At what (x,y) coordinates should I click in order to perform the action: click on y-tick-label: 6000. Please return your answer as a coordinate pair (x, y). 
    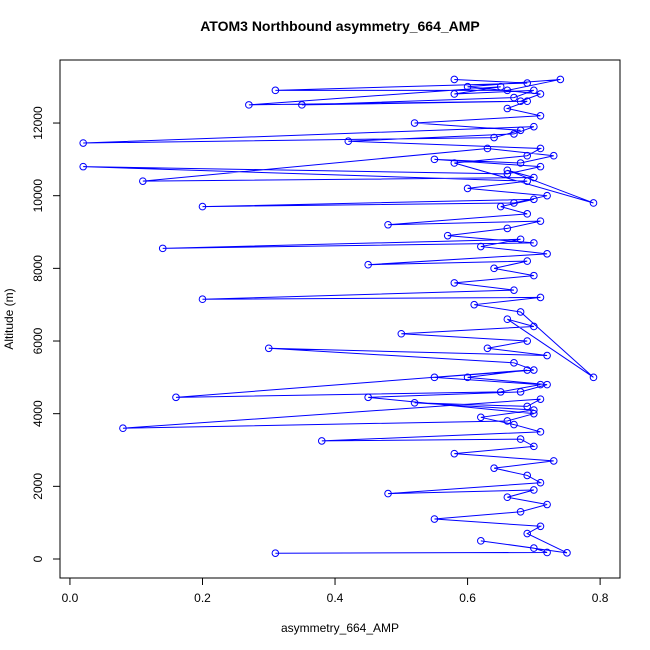
    Looking at the image, I should click on (38, 340).